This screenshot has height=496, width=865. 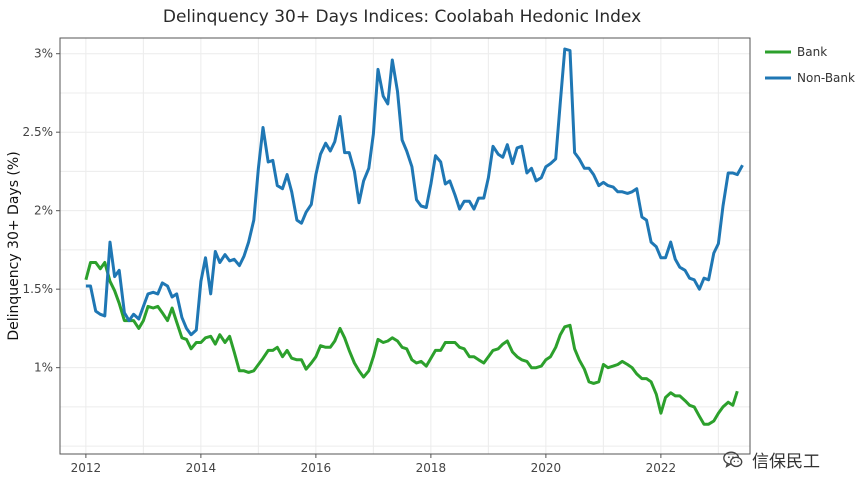 What do you see at coordinates (771, 459) in the screenshot?
I see `watermark: 信保民工` at bounding box center [771, 459].